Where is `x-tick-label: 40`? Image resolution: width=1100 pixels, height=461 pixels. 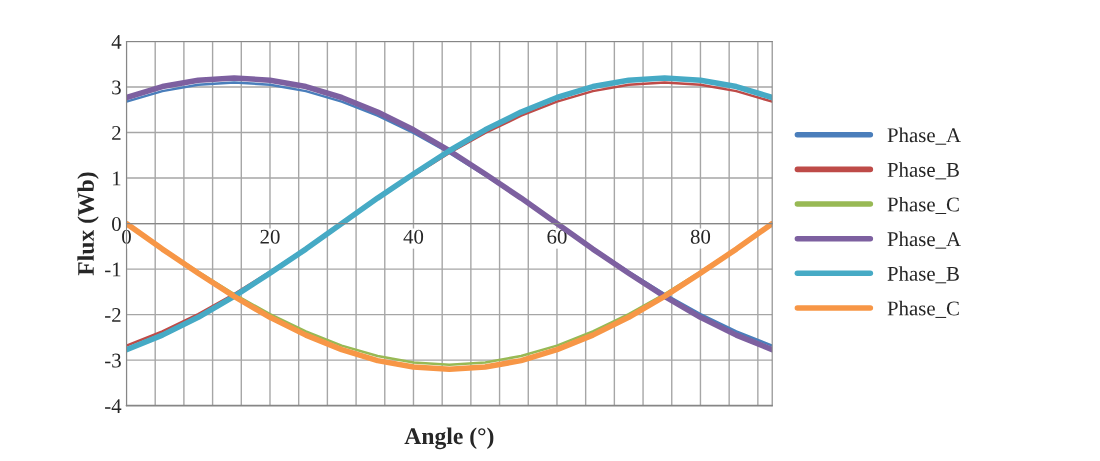
x-tick-label: 40 is located at coordinates (413, 236).